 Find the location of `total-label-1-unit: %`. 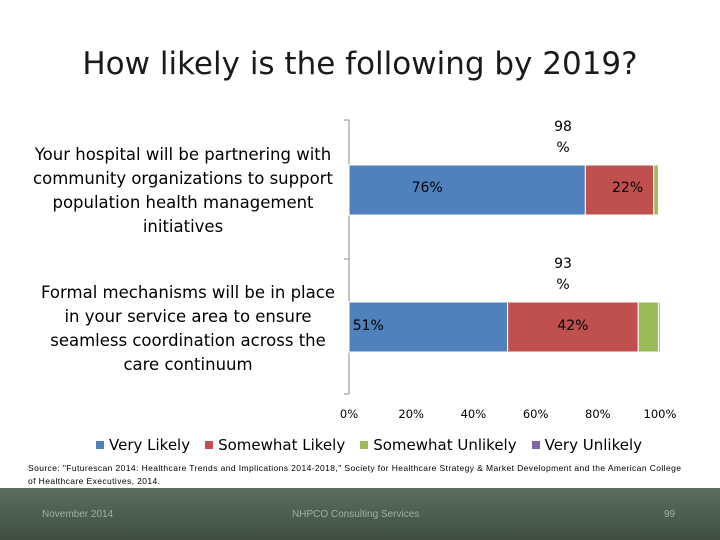

total-label-1-unit: % is located at coordinates (562, 148).